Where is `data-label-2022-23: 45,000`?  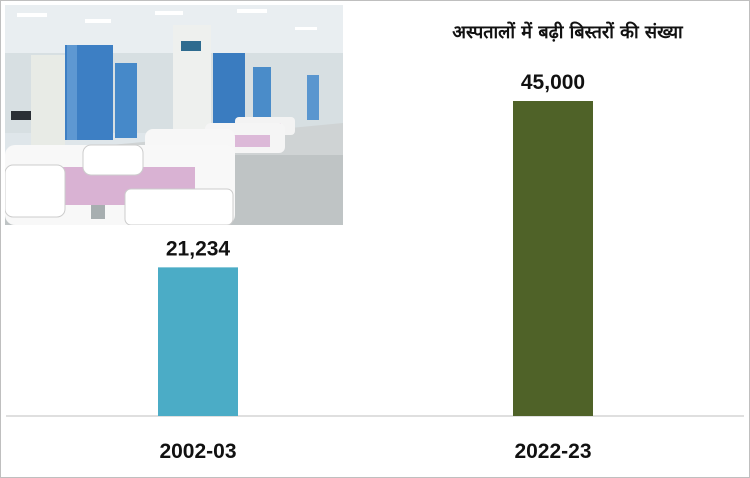
data-label-2022-23: 45,000 is located at coordinates (553, 82).